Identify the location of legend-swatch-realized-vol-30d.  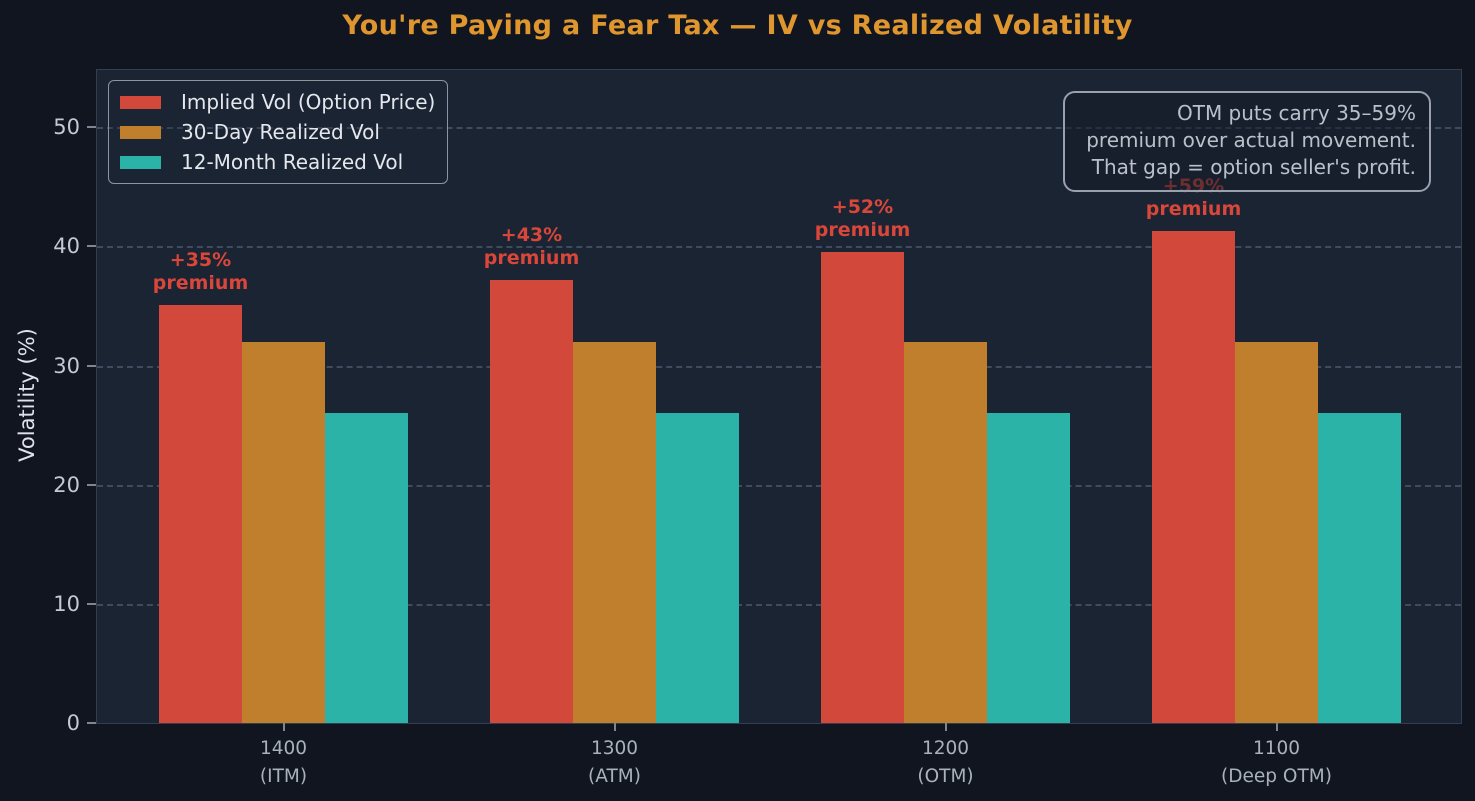
(140, 132).